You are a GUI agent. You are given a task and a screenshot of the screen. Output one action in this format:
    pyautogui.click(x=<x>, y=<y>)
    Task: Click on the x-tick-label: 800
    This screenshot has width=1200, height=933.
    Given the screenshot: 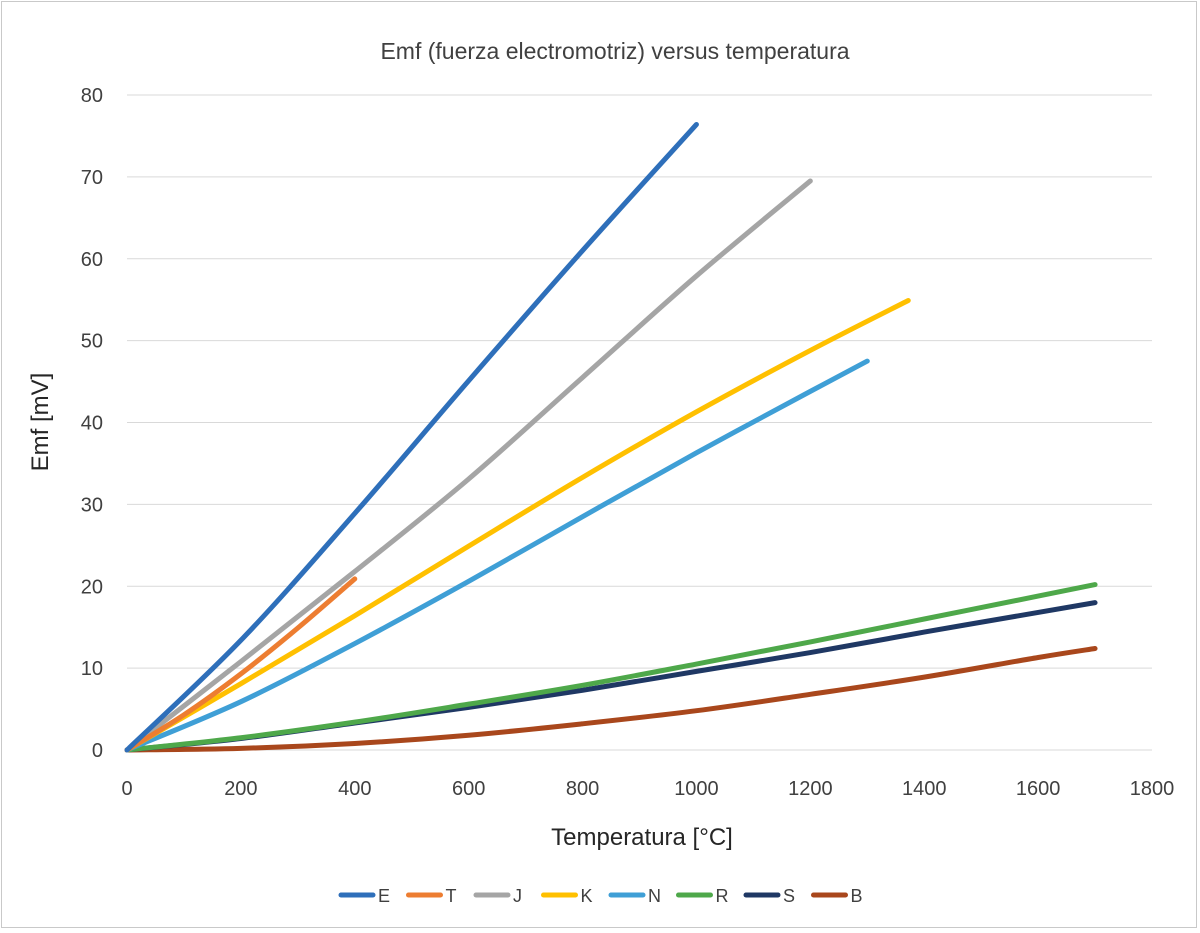 What is the action you would take?
    pyautogui.click(x=582, y=789)
    